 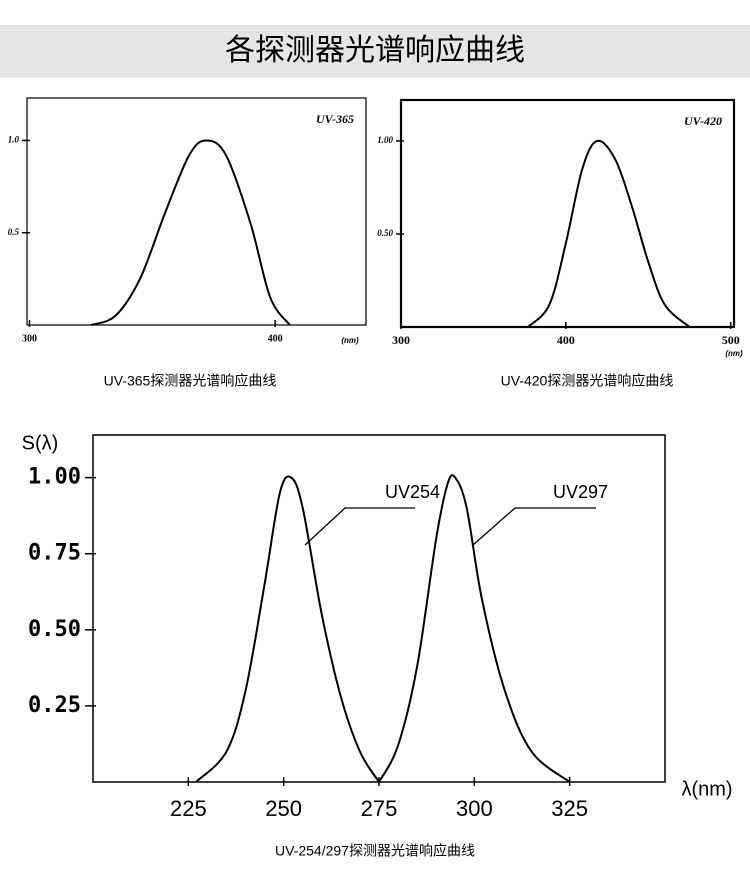 I want to click on y-tick-label: 0.75, so click(x=54, y=553).